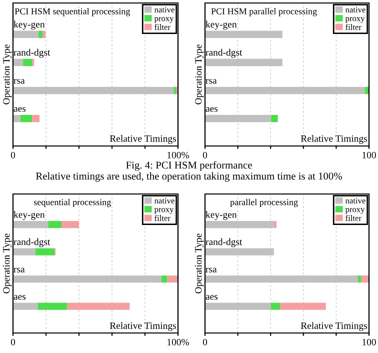 This screenshot has height=353, width=378. Describe the element at coordinates (189, 166) in the screenshot. I see `caption: Fig. 4: PCI HSM performance` at that location.